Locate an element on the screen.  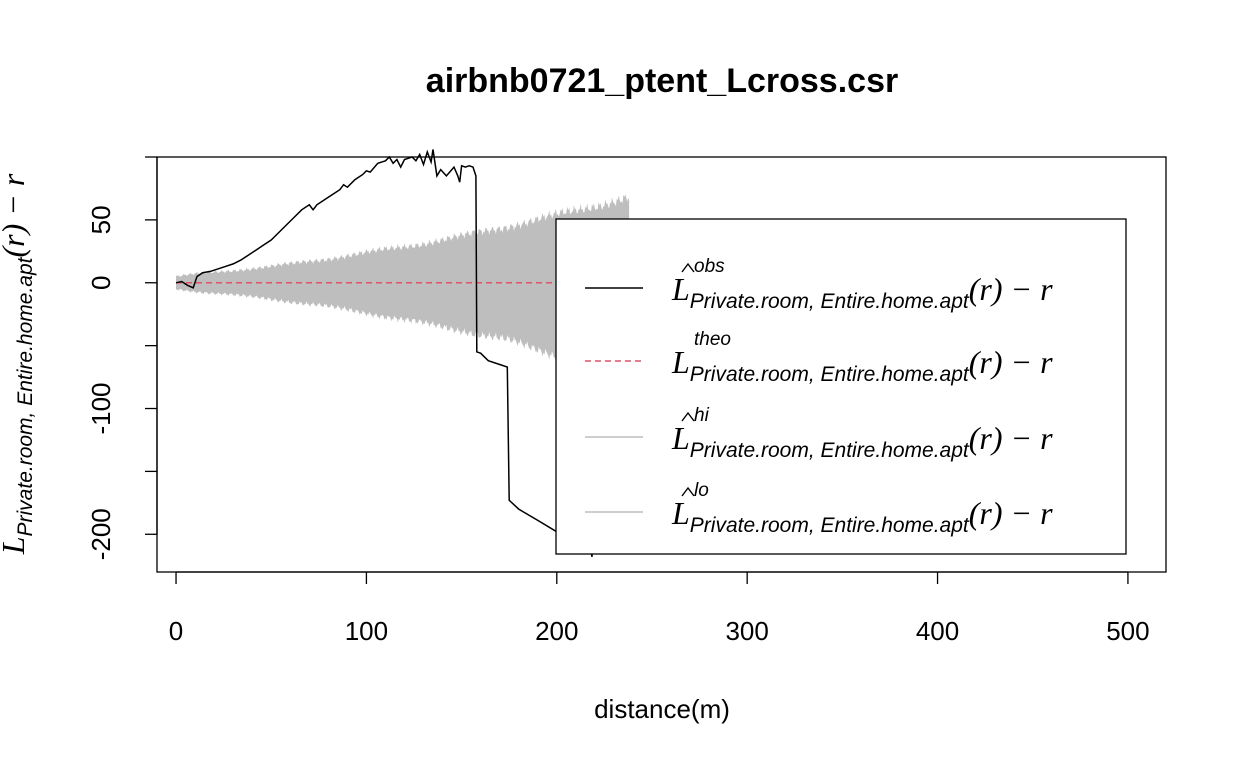
envelope-area is located at coordinates (403, 292).